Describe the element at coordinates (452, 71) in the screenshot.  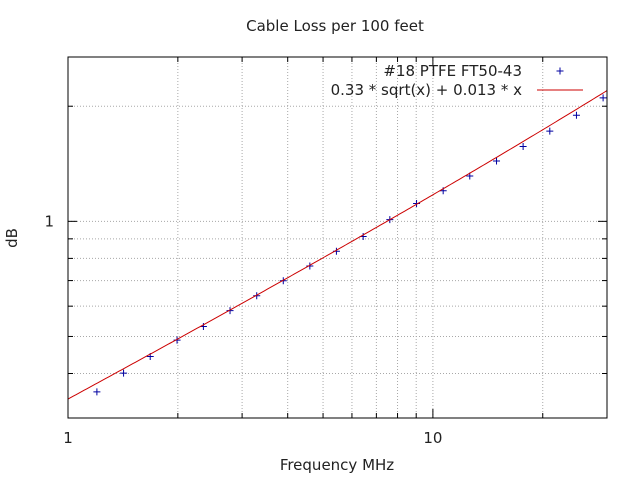
I see `legend-label: #18 PTFE FT50-43` at that location.